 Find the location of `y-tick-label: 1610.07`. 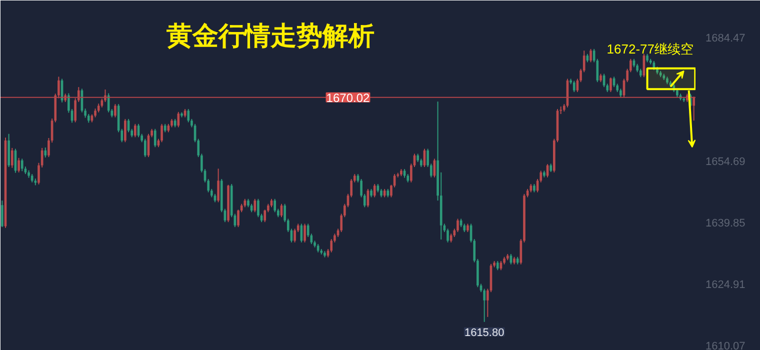

y-tick-label: 1610.07 is located at coordinates (726, 345).